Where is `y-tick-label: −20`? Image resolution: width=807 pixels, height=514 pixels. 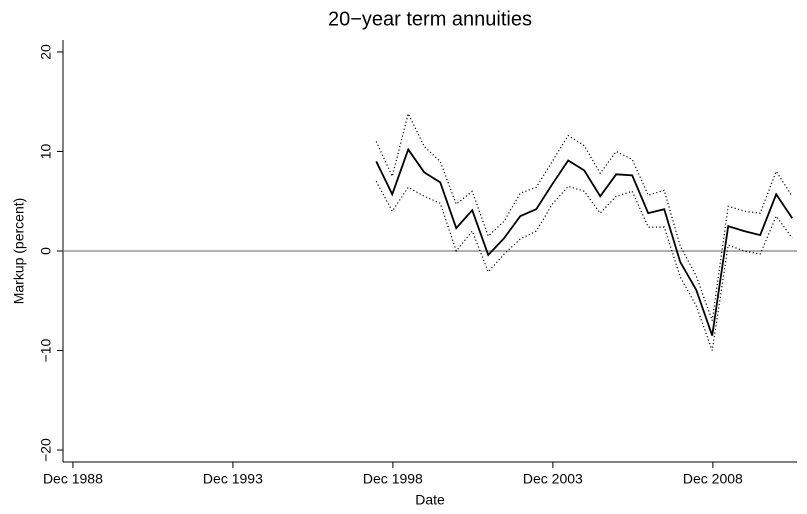 y-tick-label: −20 is located at coordinates (46, 450).